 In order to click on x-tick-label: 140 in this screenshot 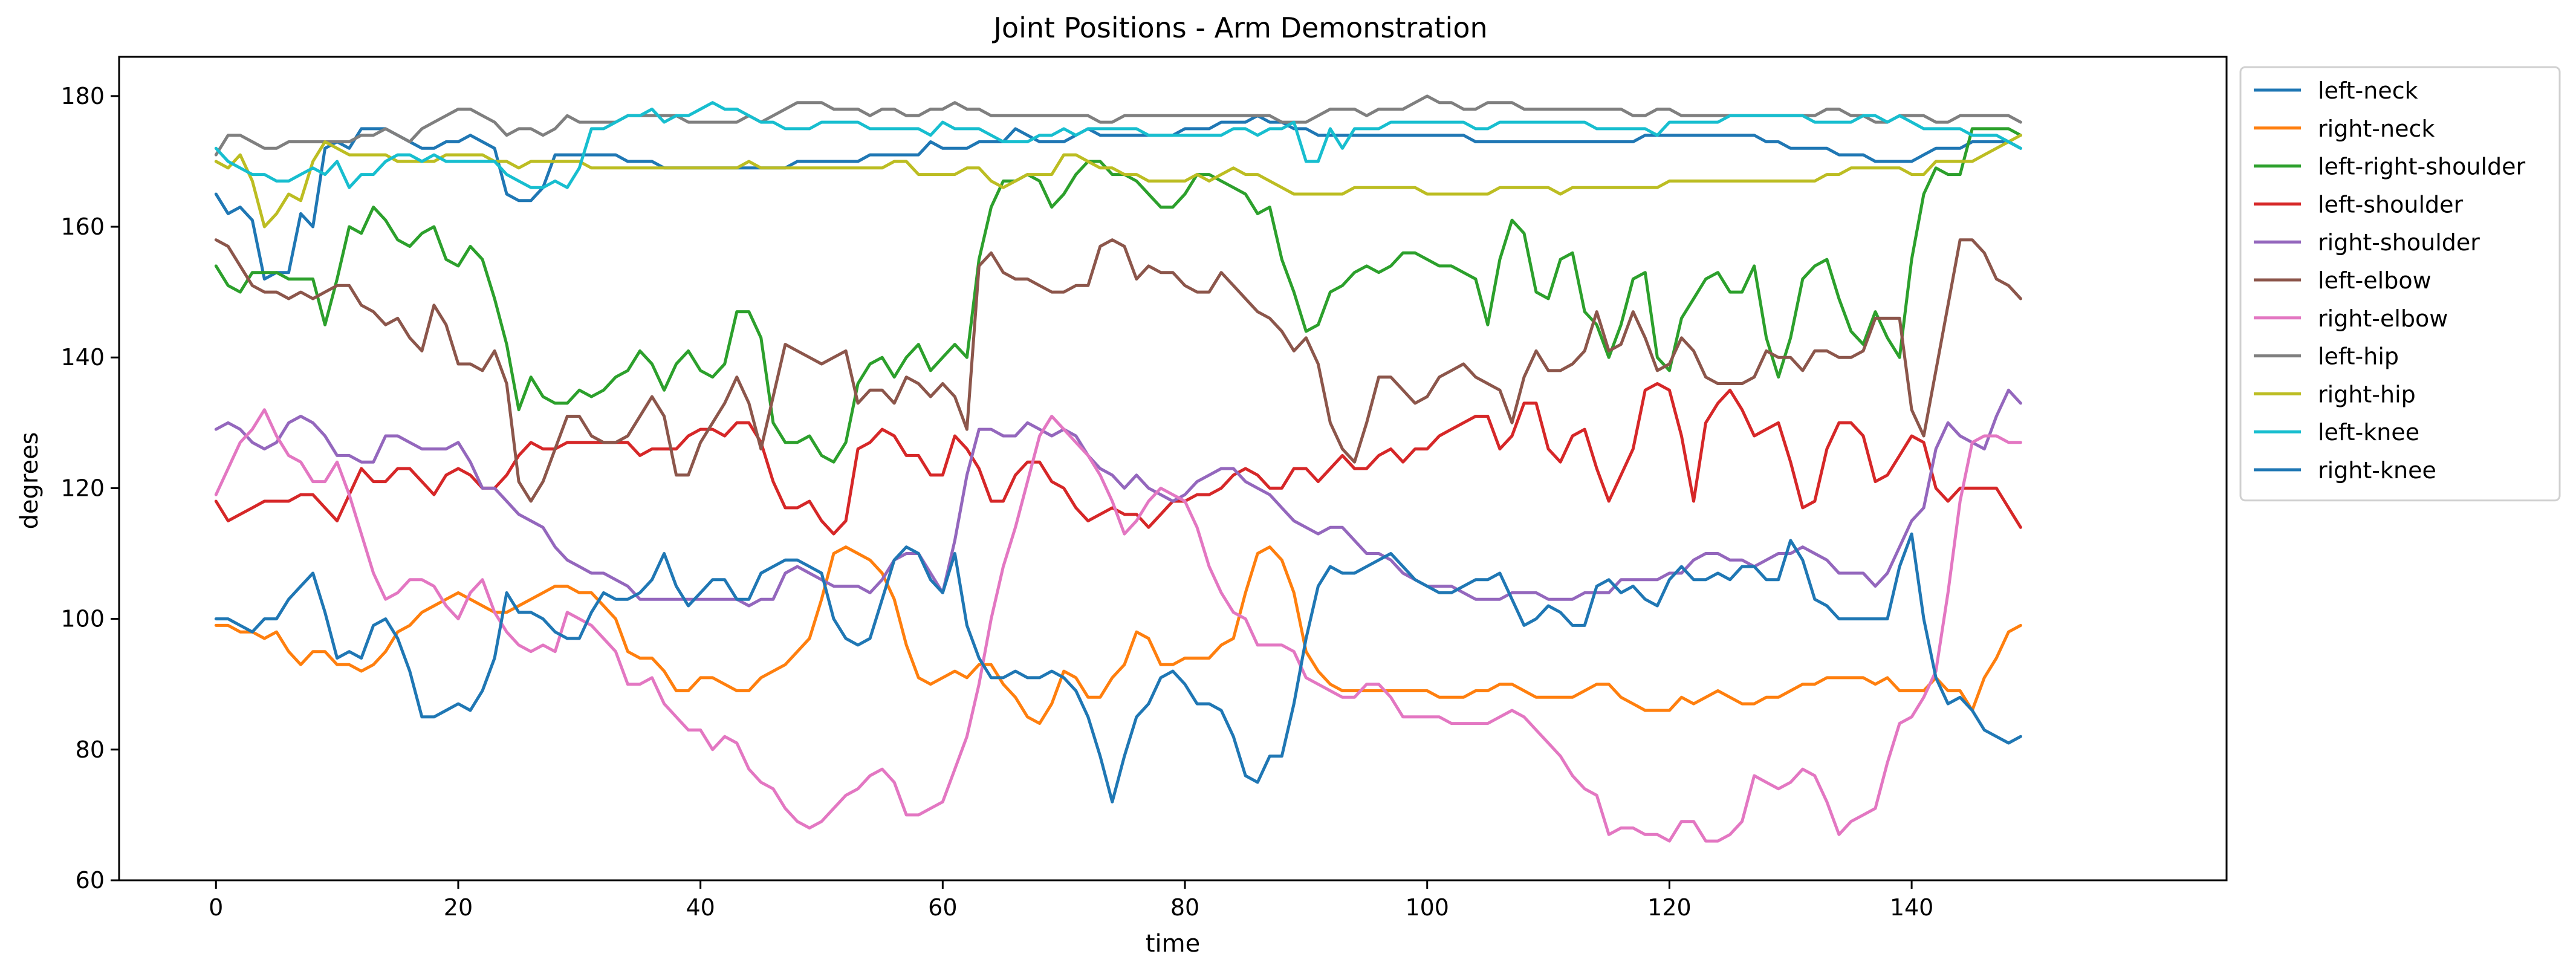, I will do `click(1912, 907)`.